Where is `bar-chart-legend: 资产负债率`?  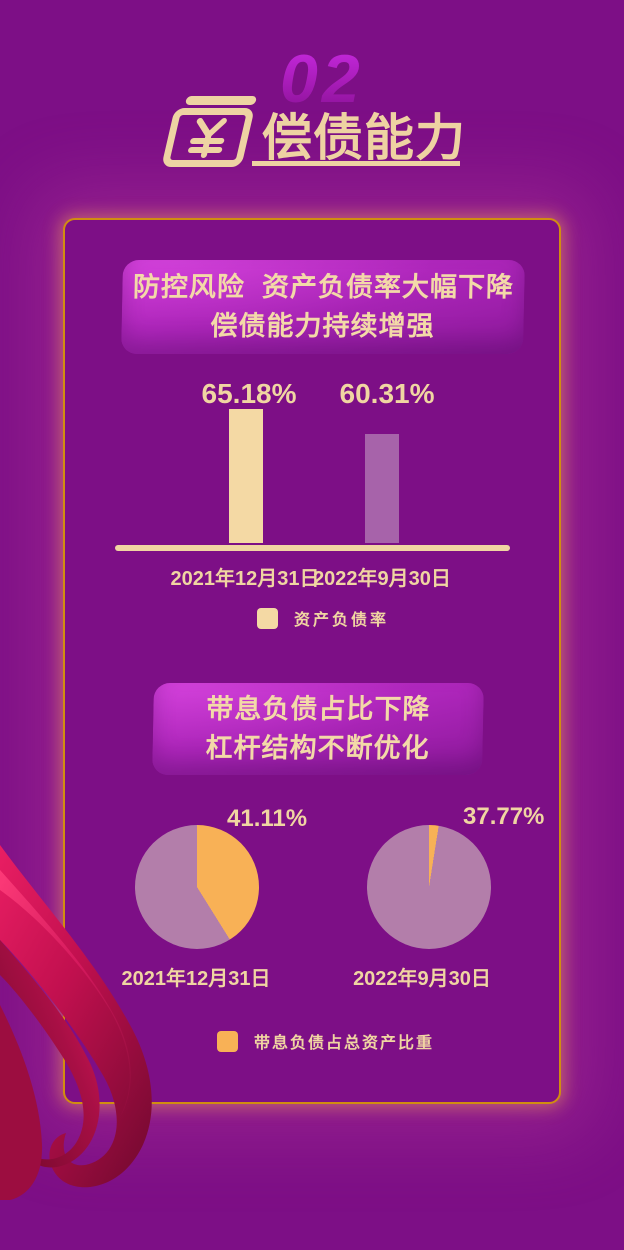 bar-chart-legend: 资产负债率 is located at coordinates (323, 618).